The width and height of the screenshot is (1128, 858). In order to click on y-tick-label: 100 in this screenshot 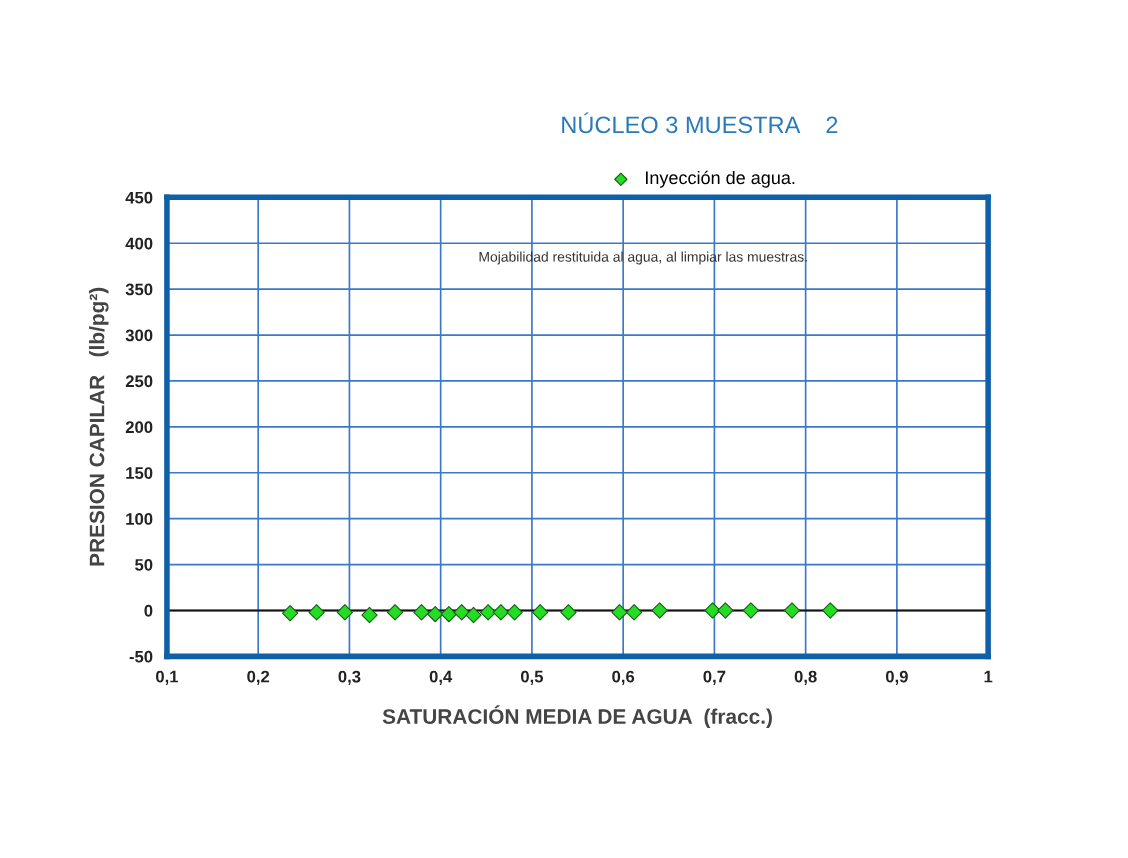, I will do `click(139, 519)`.